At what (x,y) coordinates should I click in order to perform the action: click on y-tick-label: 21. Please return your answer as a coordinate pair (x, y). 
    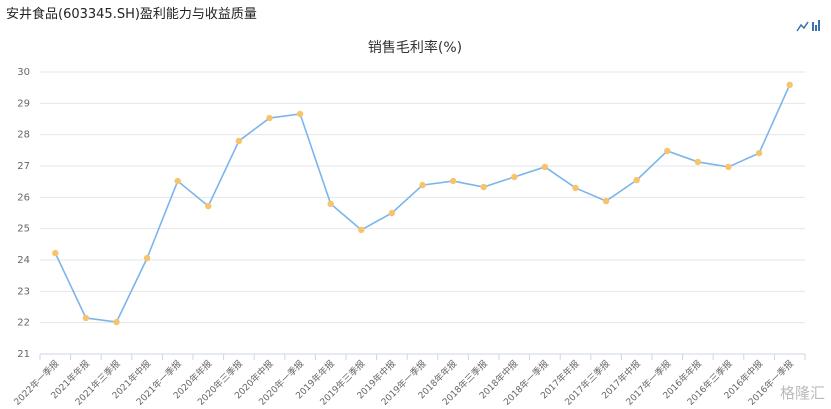
    Looking at the image, I should click on (23, 354).